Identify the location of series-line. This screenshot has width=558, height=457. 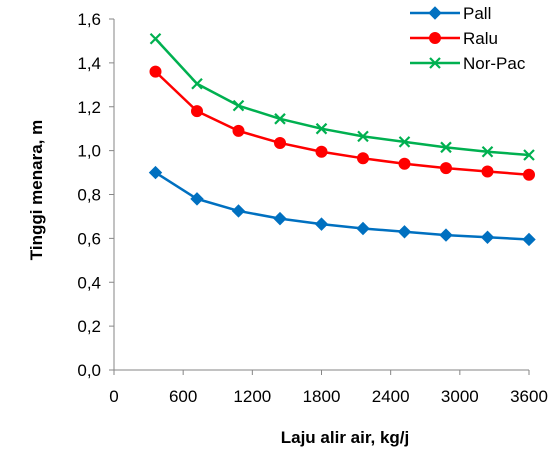
(342, 206).